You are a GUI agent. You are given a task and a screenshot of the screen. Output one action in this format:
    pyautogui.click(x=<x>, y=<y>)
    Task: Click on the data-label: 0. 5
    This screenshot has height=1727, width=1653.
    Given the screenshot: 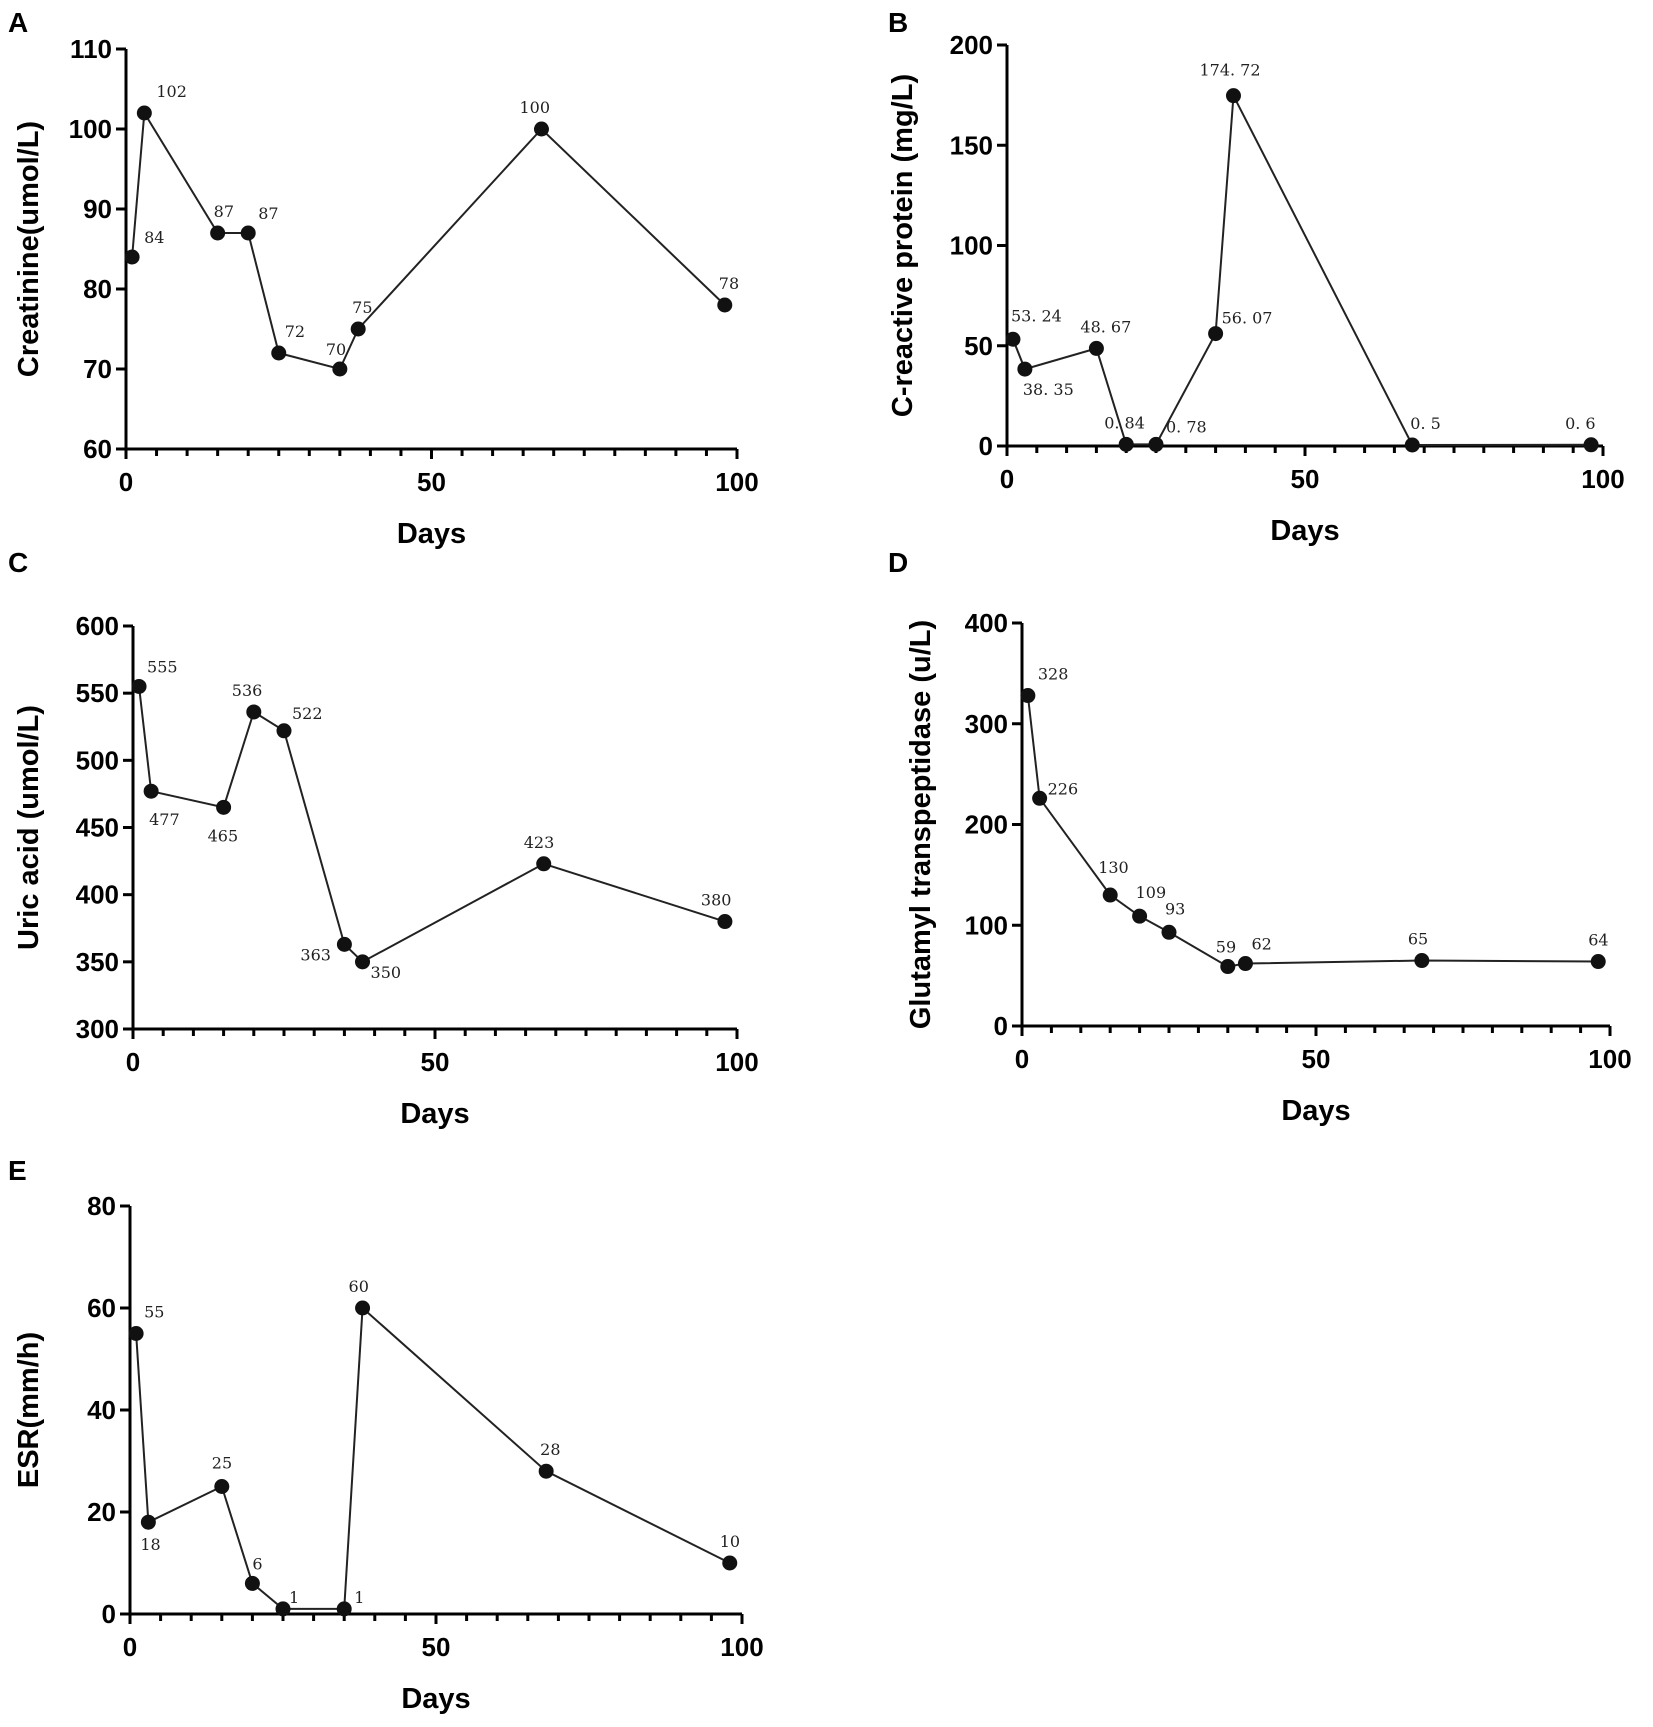 What is the action you would take?
    pyautogui.click(x=1425, y=423)
    